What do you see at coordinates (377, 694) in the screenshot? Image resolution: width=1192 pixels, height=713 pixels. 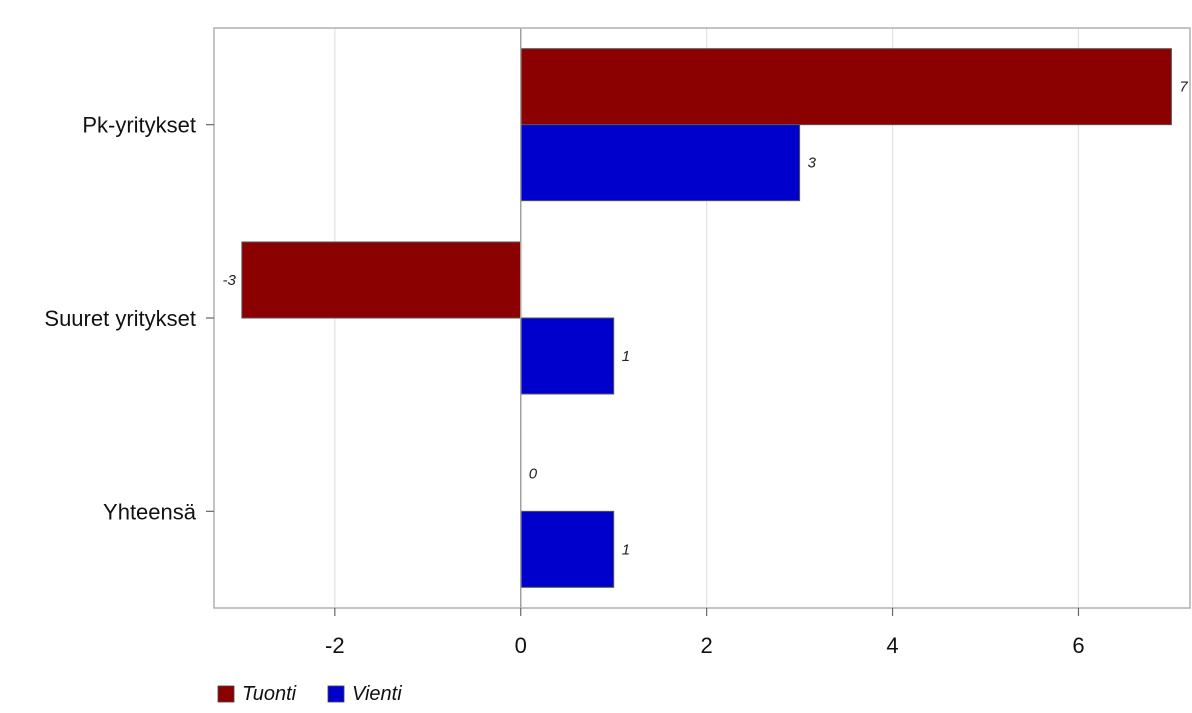 I see `legend-label: Vienti` at bounding box center [377, 694].